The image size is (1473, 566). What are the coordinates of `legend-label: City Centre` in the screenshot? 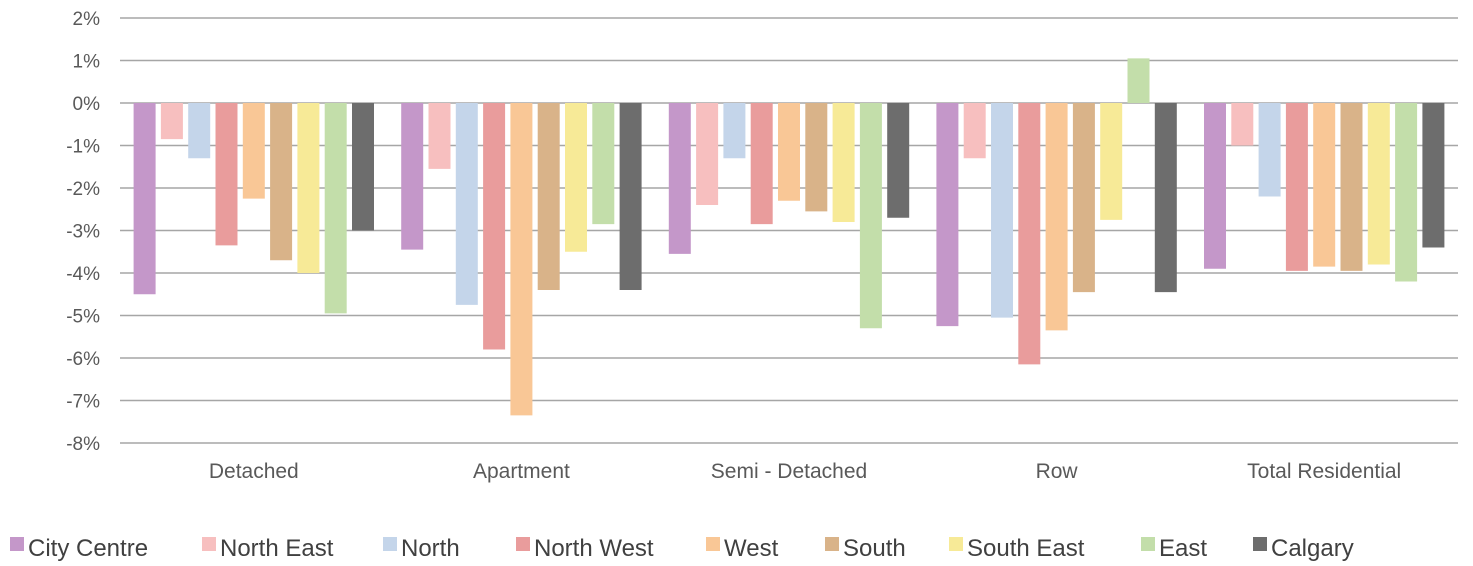 It's located at (88, 548).